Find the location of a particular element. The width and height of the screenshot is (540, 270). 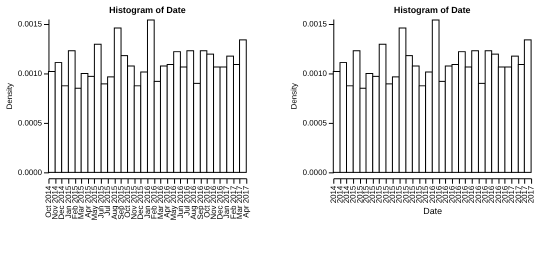

x-tick-label: Mar 2015 is located at coordinates (81, 202).